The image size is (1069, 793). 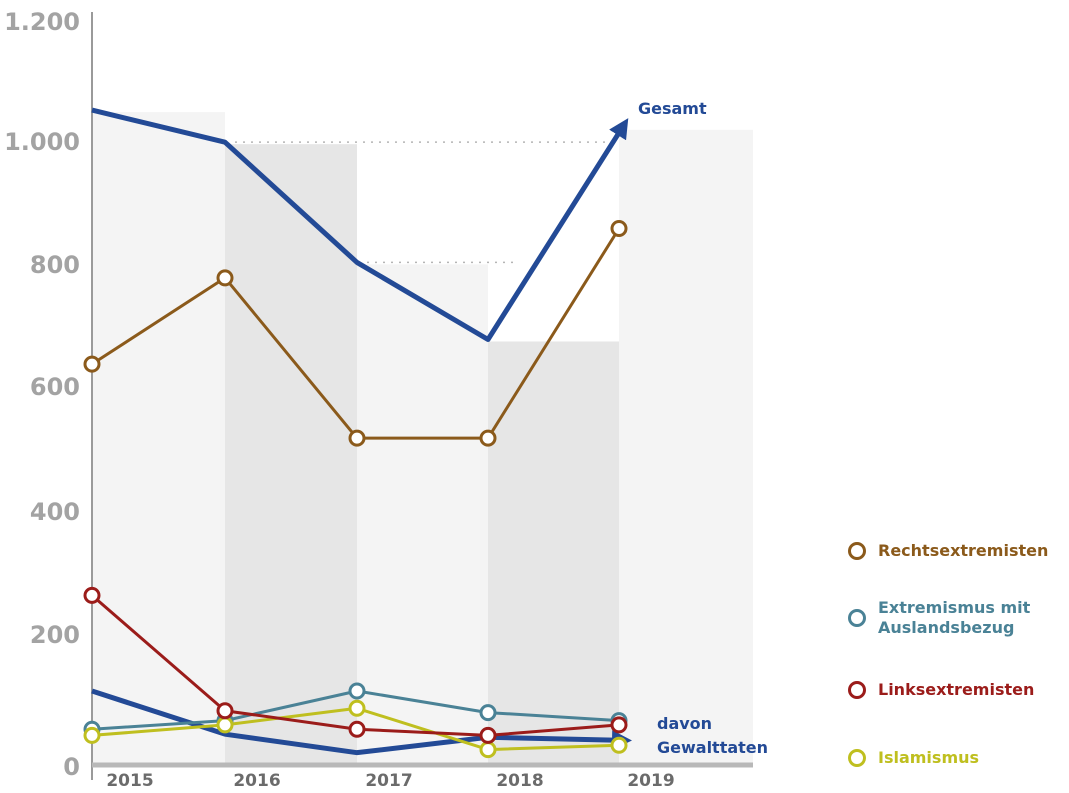 I want to click on point-linksextremisten-2017, so click(x=357, y=729).